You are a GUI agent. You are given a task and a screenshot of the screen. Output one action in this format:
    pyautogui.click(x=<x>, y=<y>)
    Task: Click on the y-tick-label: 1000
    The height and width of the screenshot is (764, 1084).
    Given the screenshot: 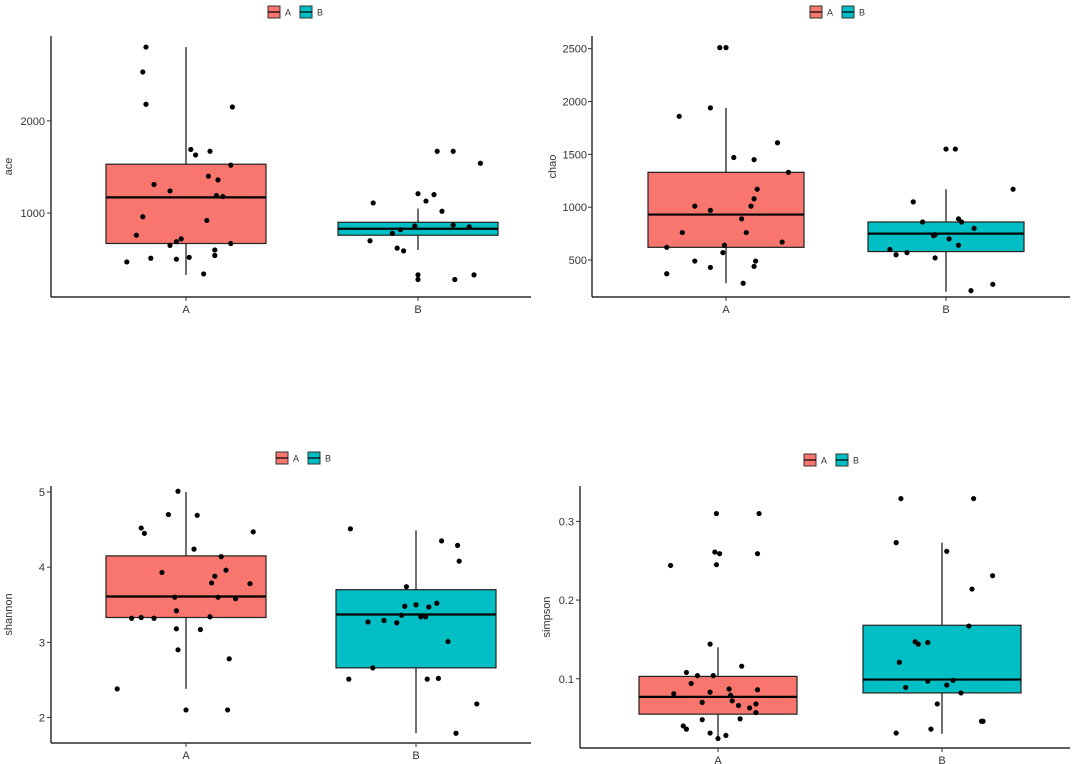 What is the action you would take?
    pyautogui.click(x=575, y=208)
    